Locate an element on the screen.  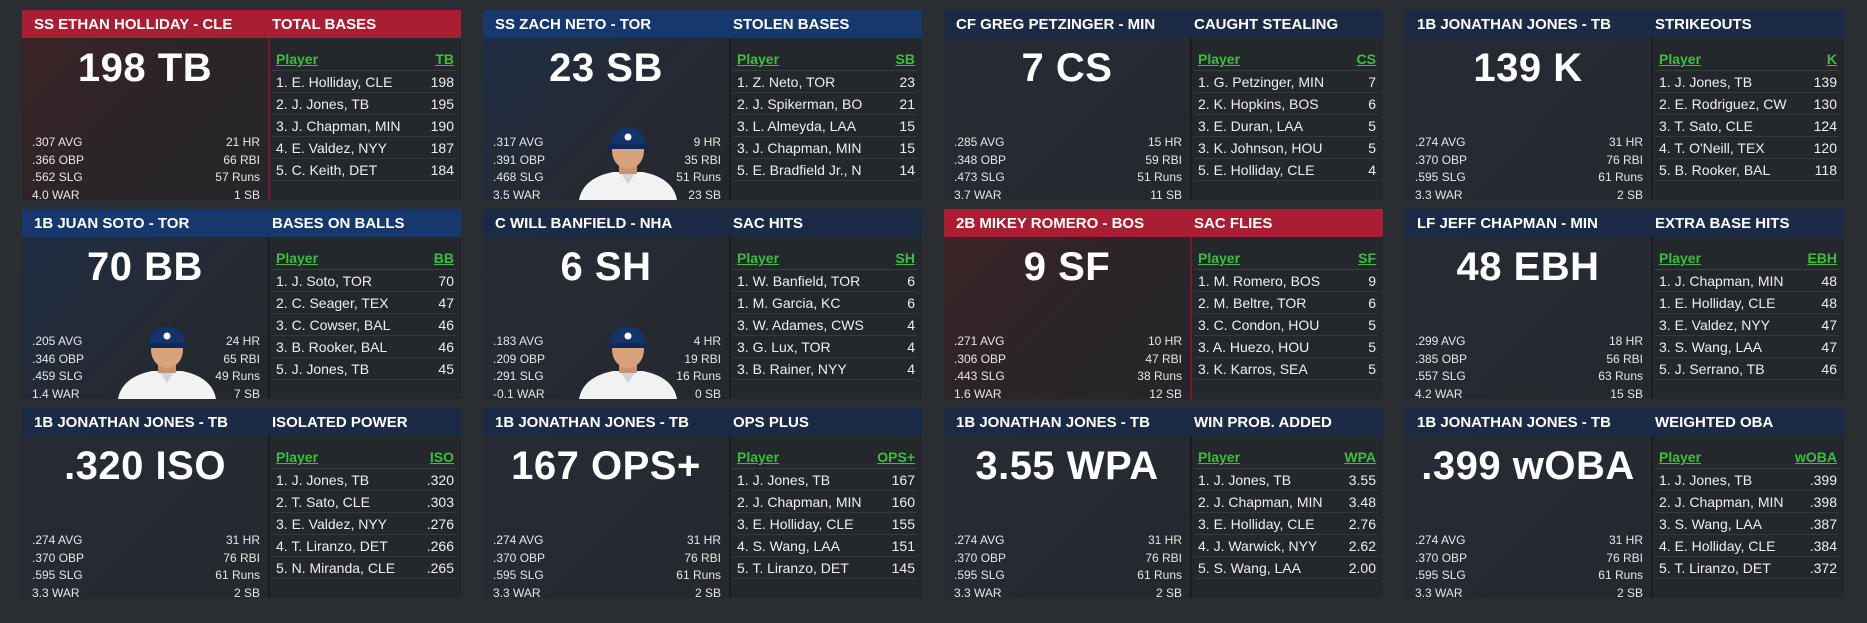
leaderboard-row: 4. E. Valdez, NYY 187 is located at coordinates (364, 148).